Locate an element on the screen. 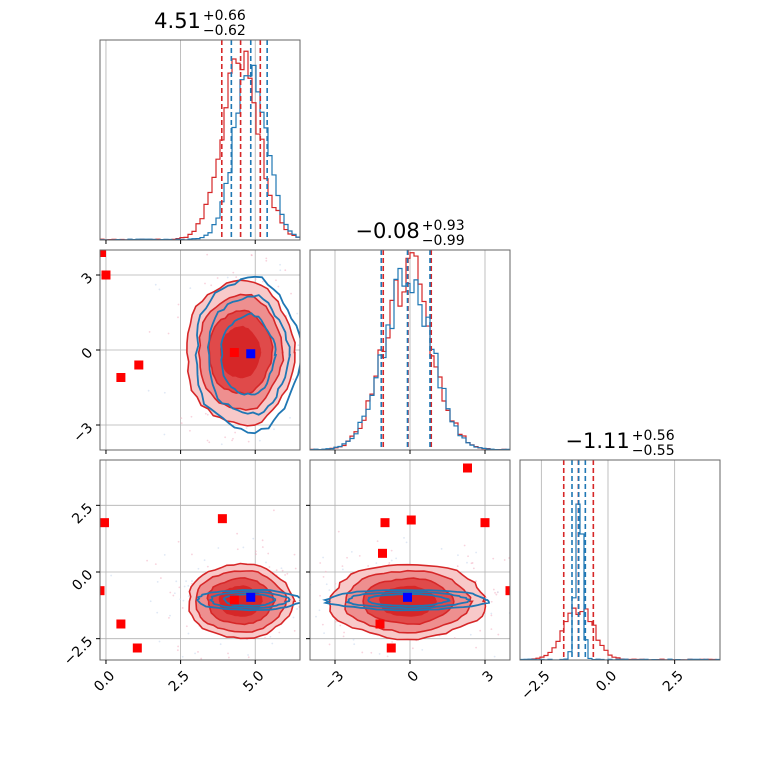  histogram-primary is located at coordinates (620, 581).